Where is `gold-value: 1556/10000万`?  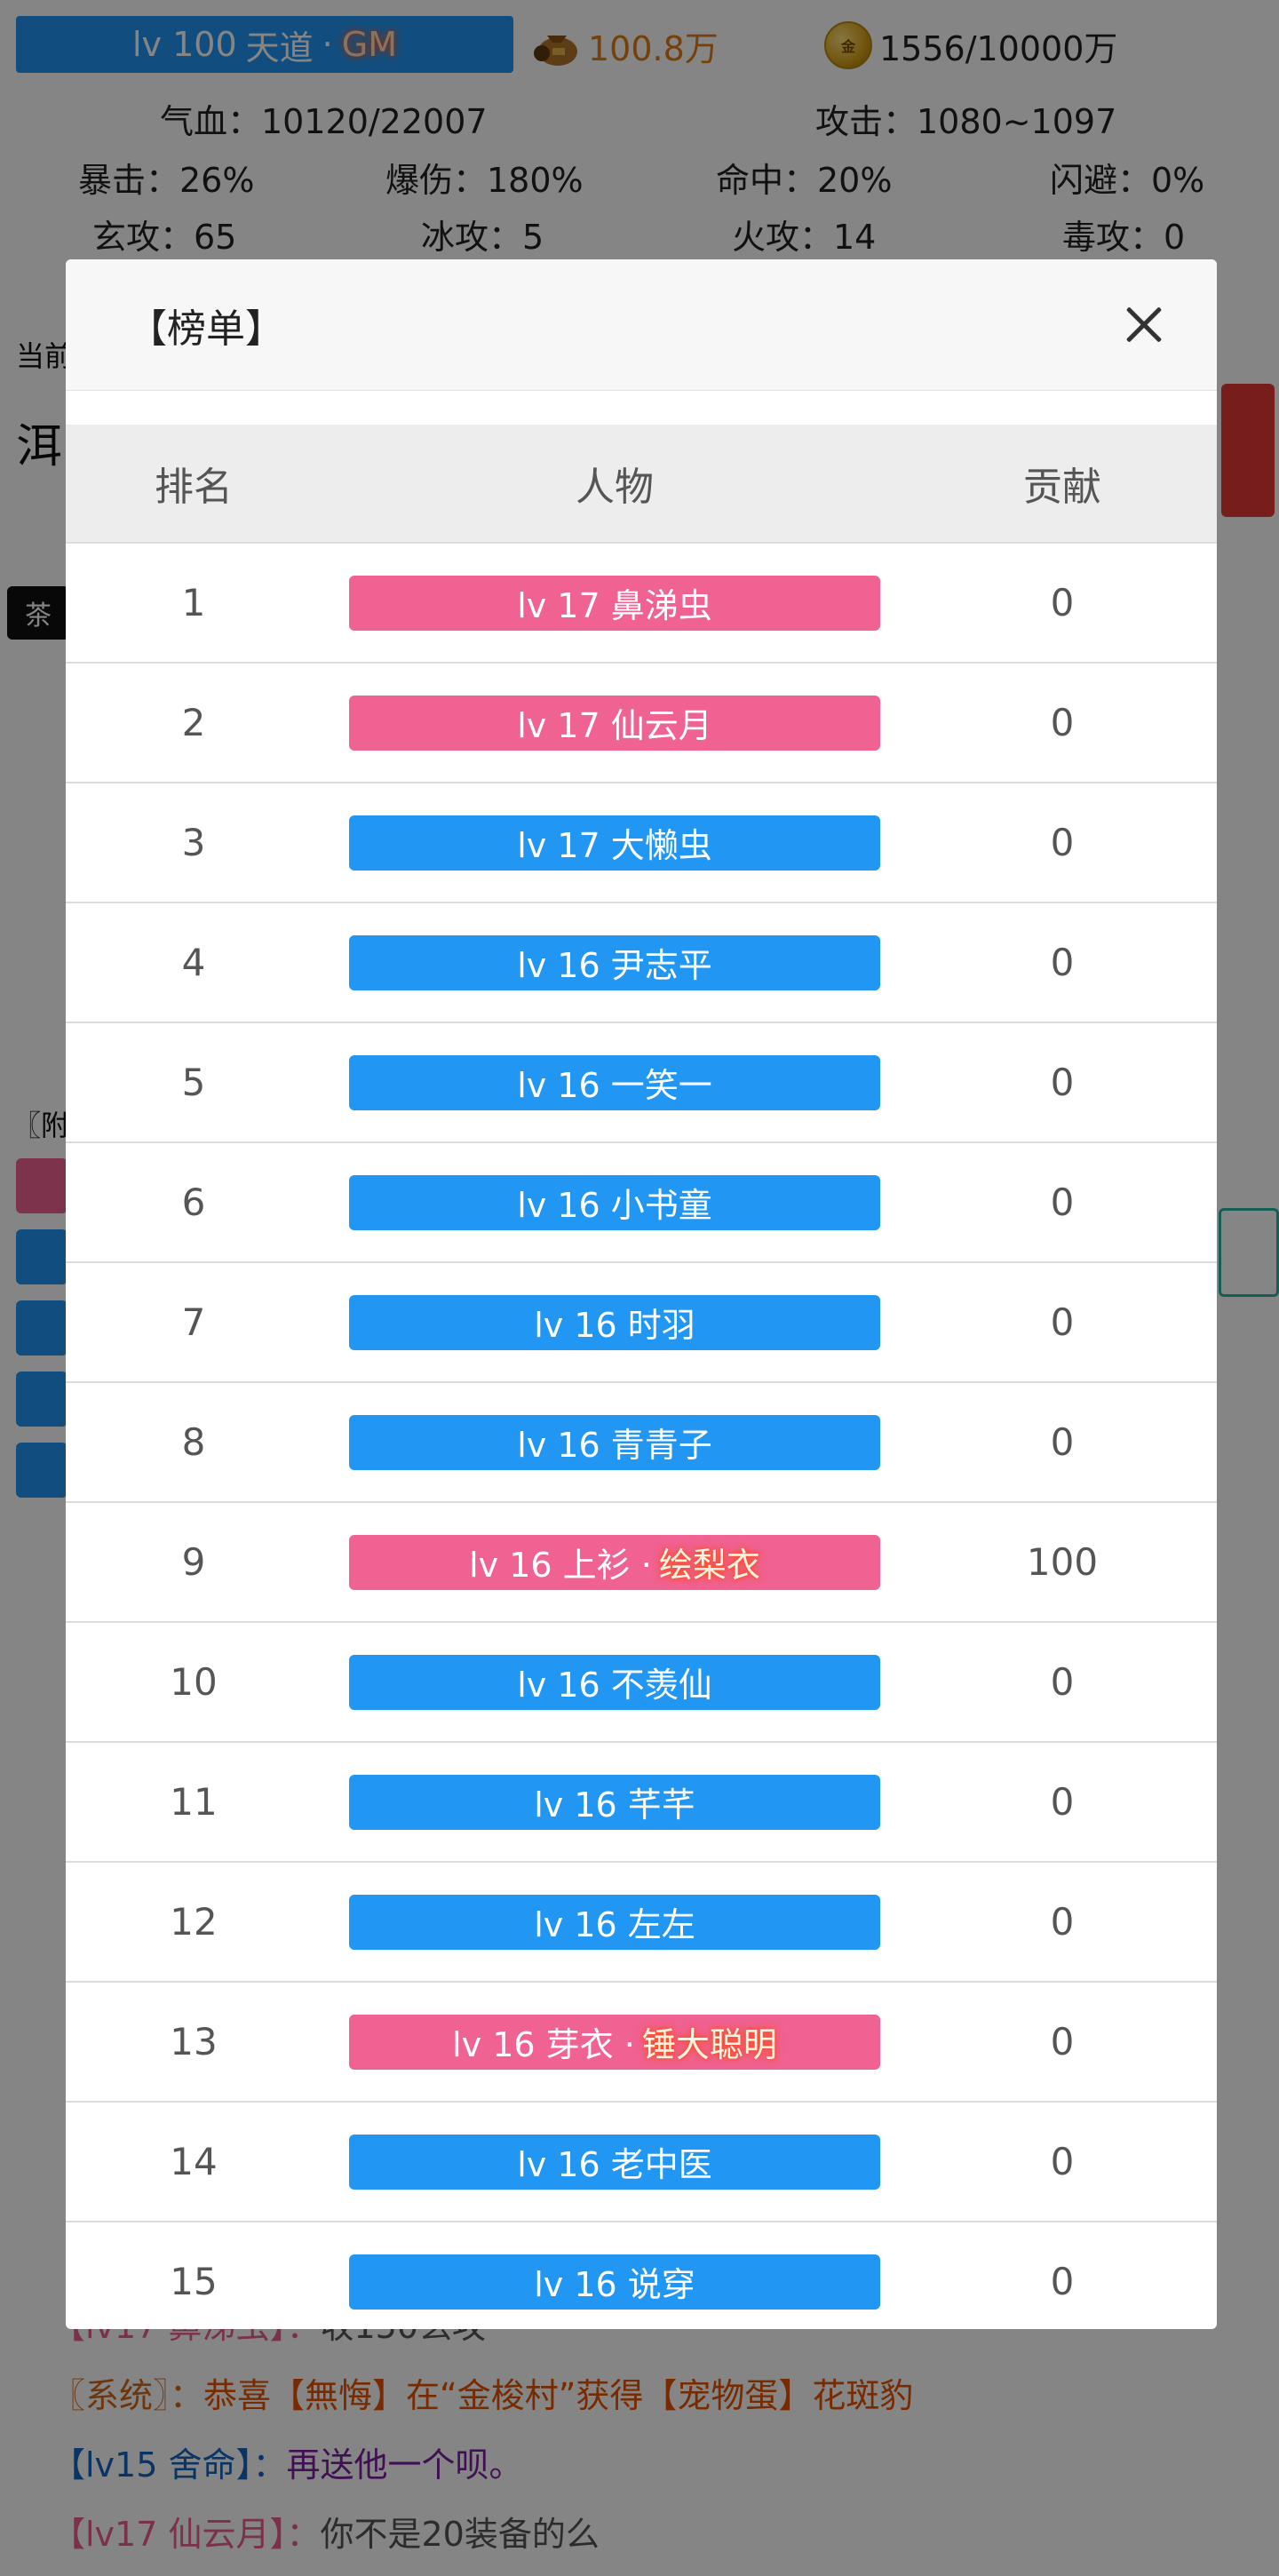 gold-value: 1556/10000万 is located at coordinates (998, 48).